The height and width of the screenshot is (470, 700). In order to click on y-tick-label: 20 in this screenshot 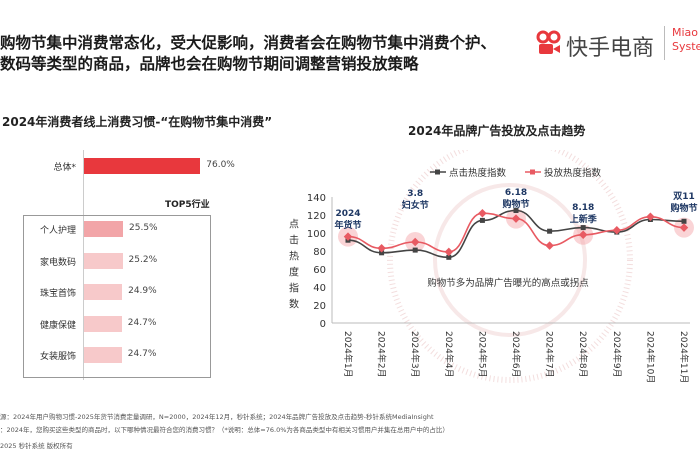, I will do `click(319, 306)`.